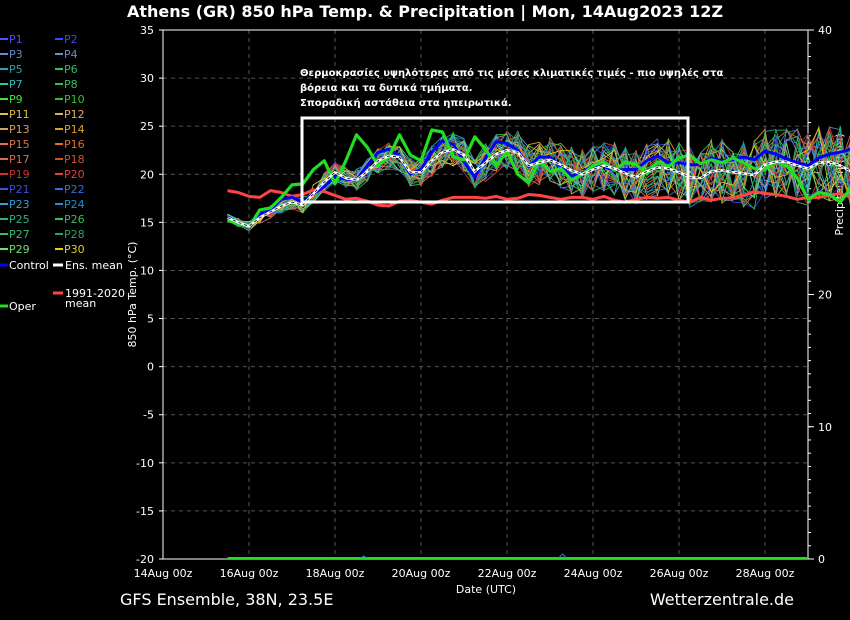 This screenshot has height=620, width=850. What do you see at coordinates (486, 589) in the screenshot?
I see `x-axis-label: Date (UTC)` at bounding box center [486, 589].